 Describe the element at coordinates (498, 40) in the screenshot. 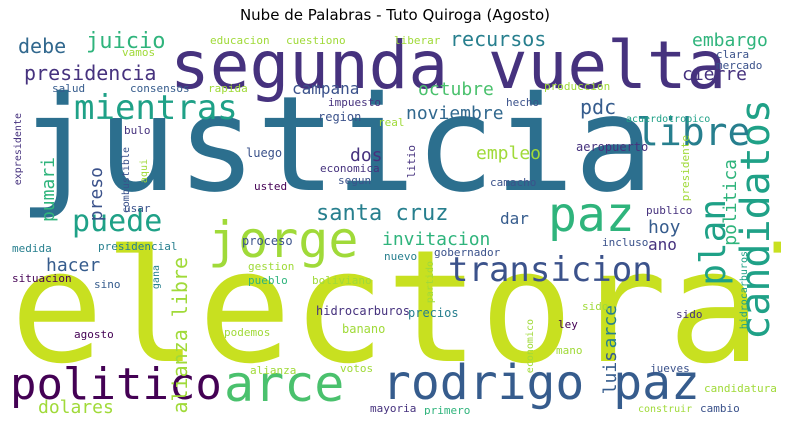

I see `word-recursos: recursos` at that location.